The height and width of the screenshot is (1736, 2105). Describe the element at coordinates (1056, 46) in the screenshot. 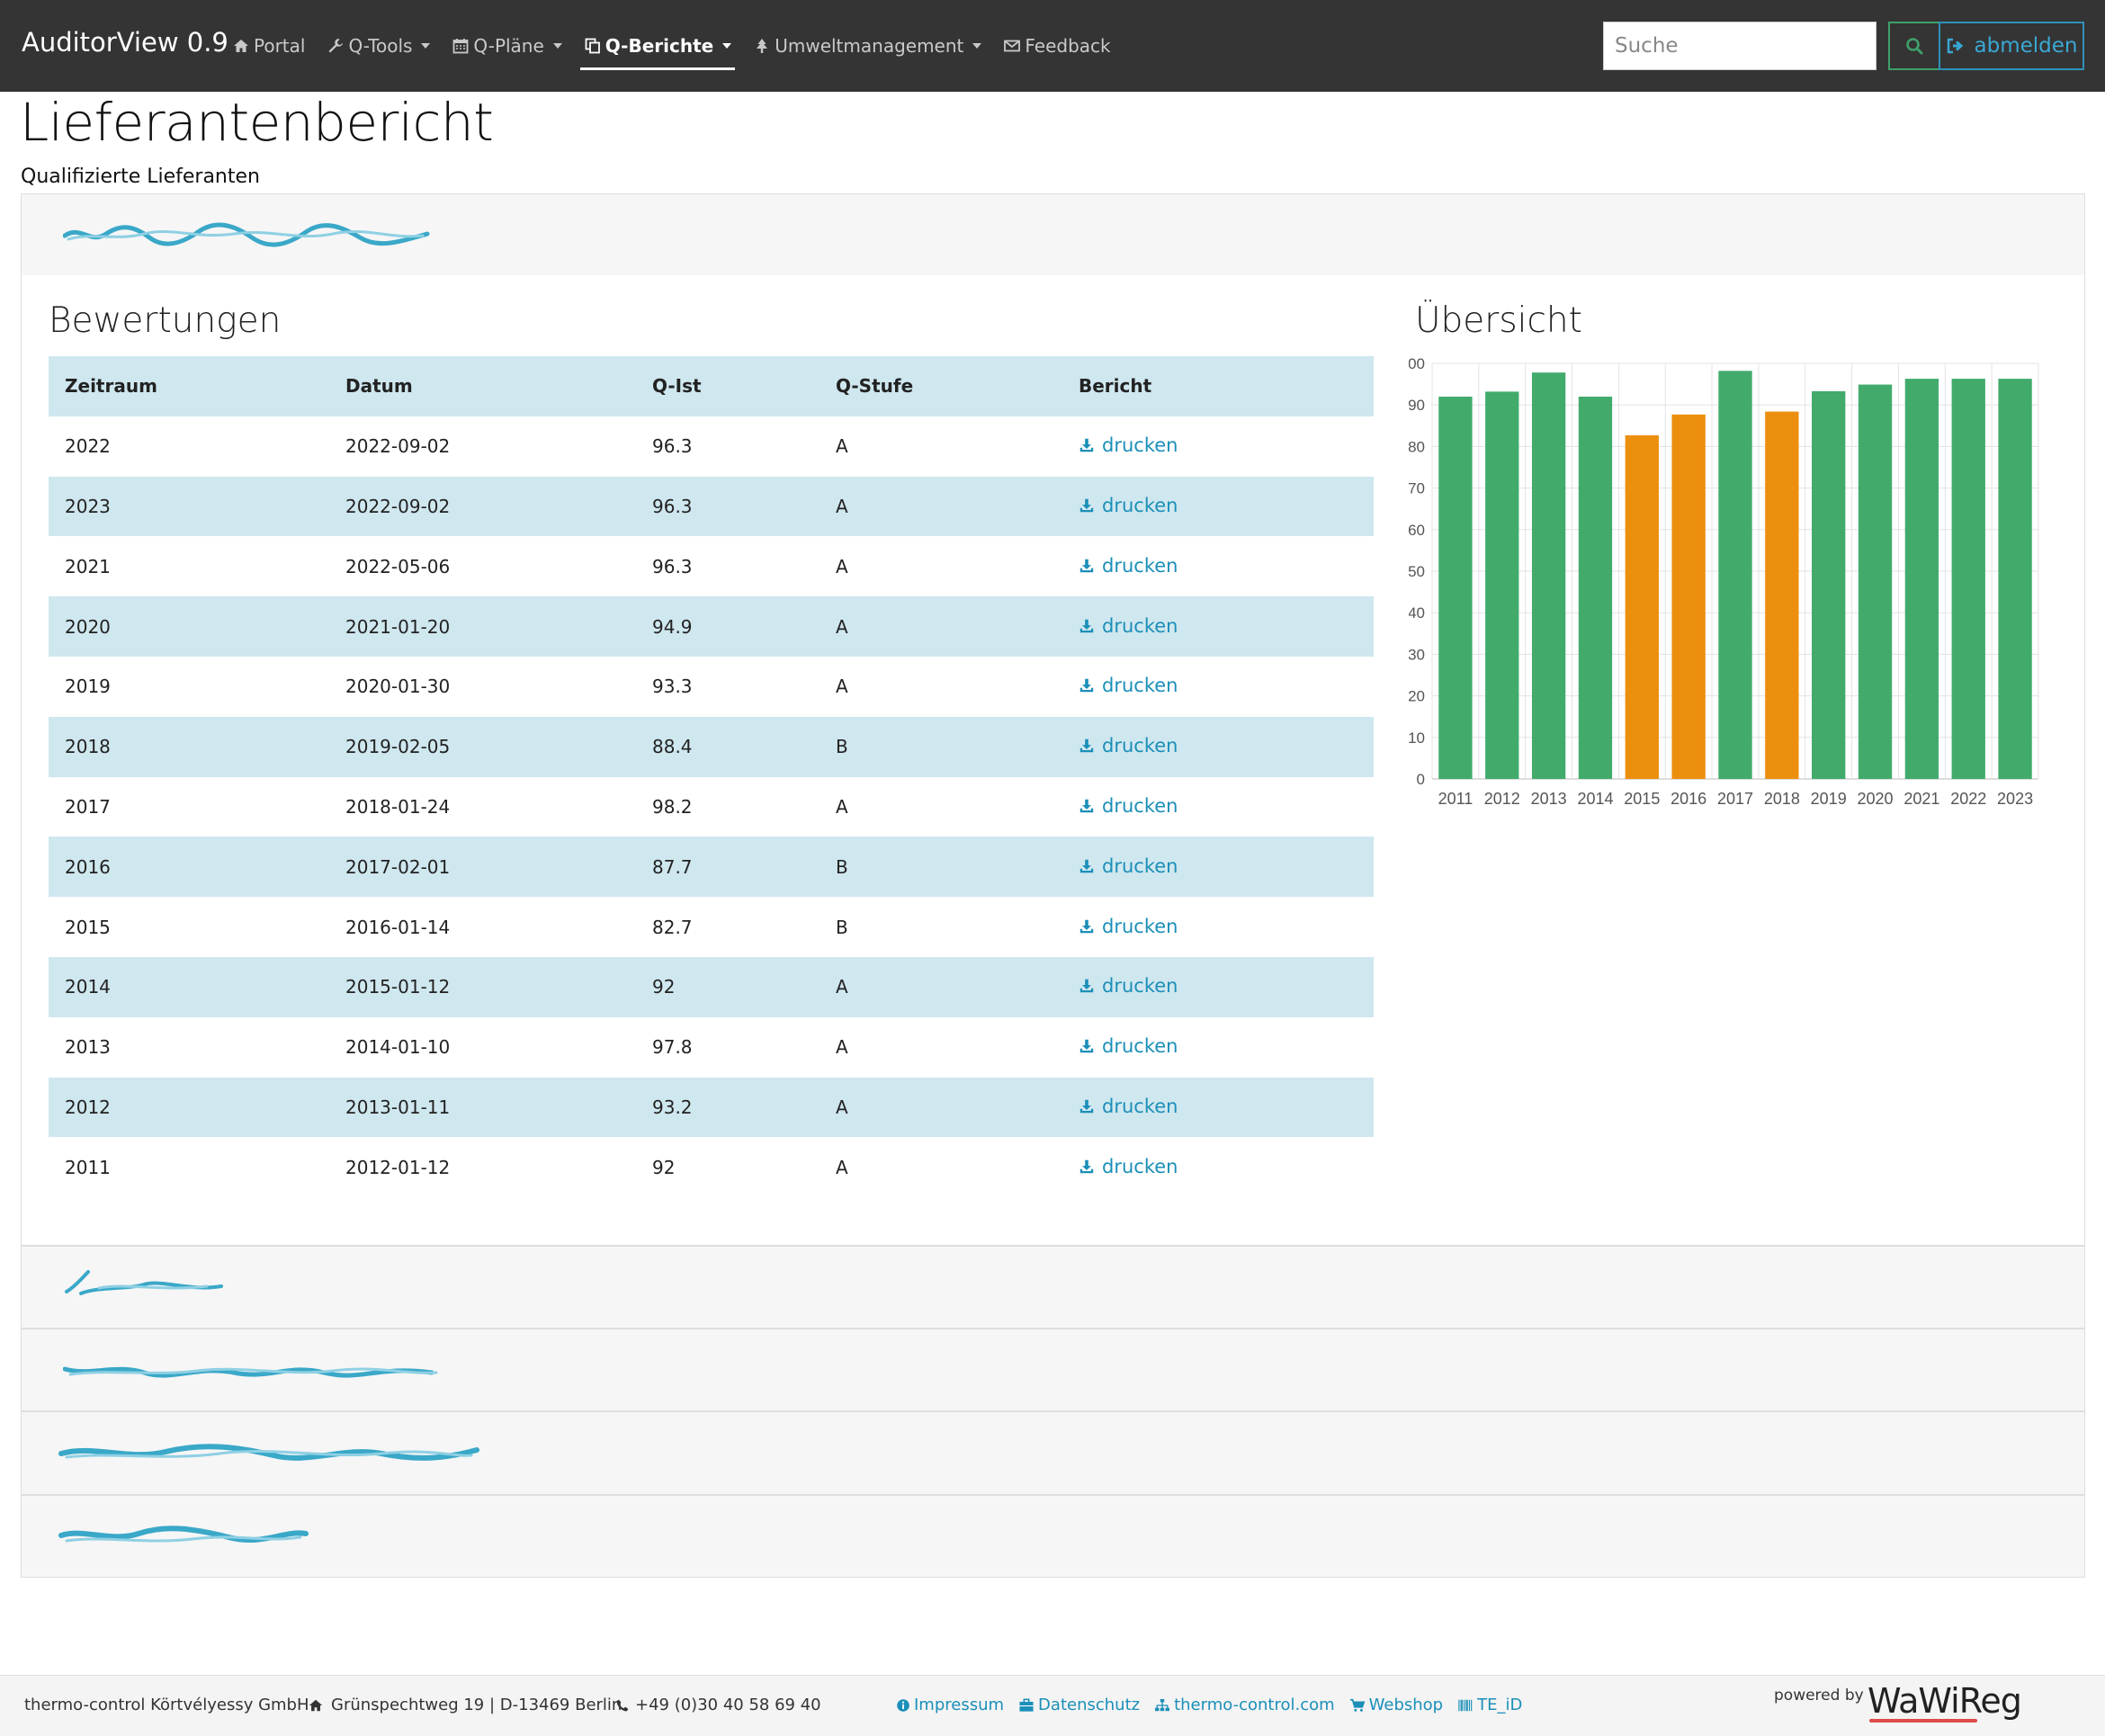

I see `nav-item-feedback: Feedback` at that location.